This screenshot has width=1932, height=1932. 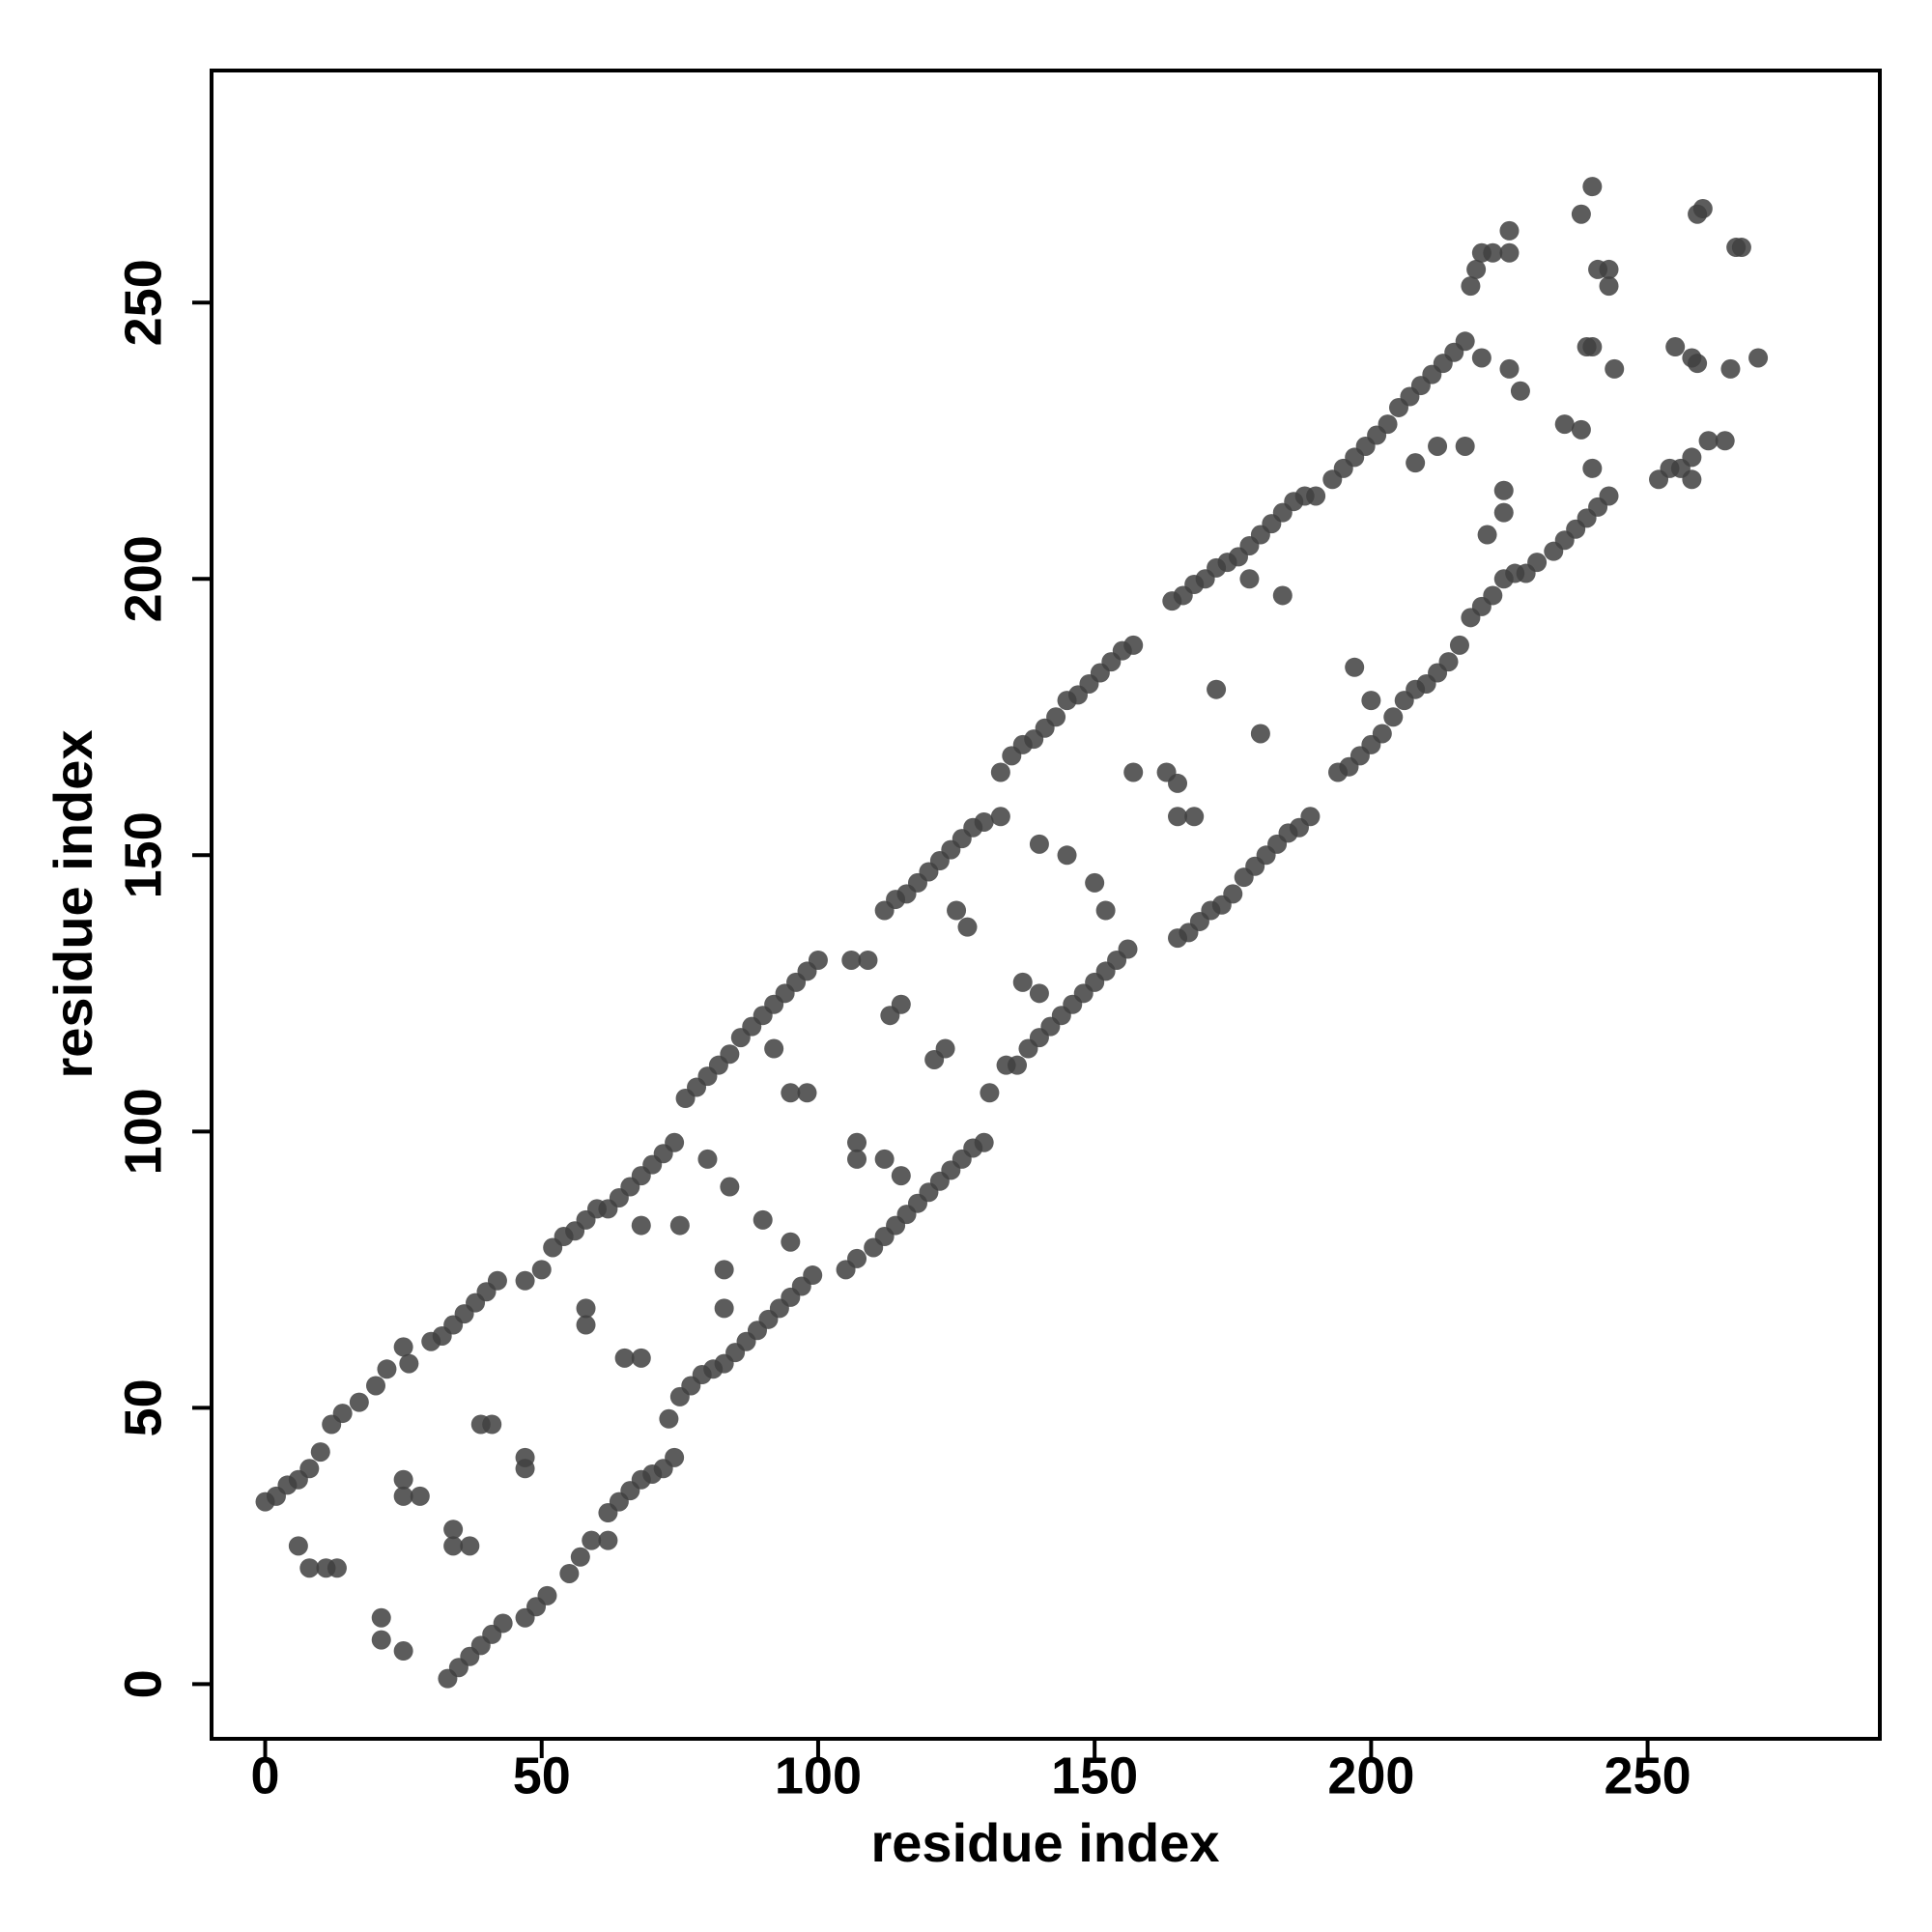 What do you see at coordinates (1094, 1775) in the screenshot?
I see `x-tick-label: 150` at bounding box center [1094, 1775].